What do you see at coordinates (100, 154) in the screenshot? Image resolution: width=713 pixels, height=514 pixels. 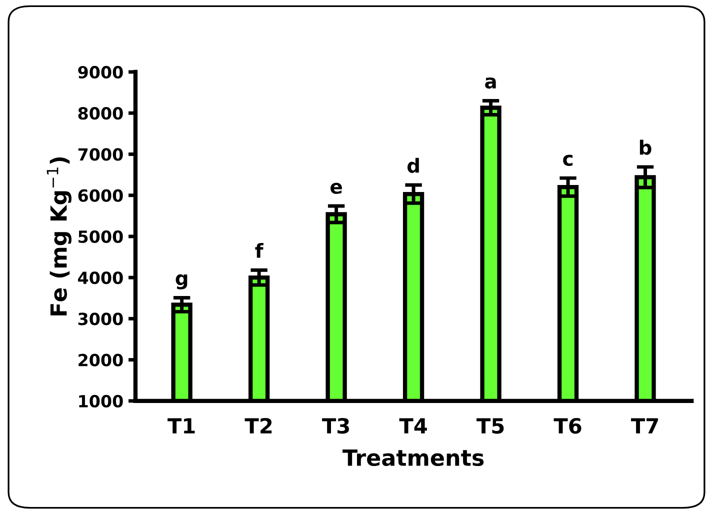 I see `y-tick-label: 7000` at bounding box center [100, 154].